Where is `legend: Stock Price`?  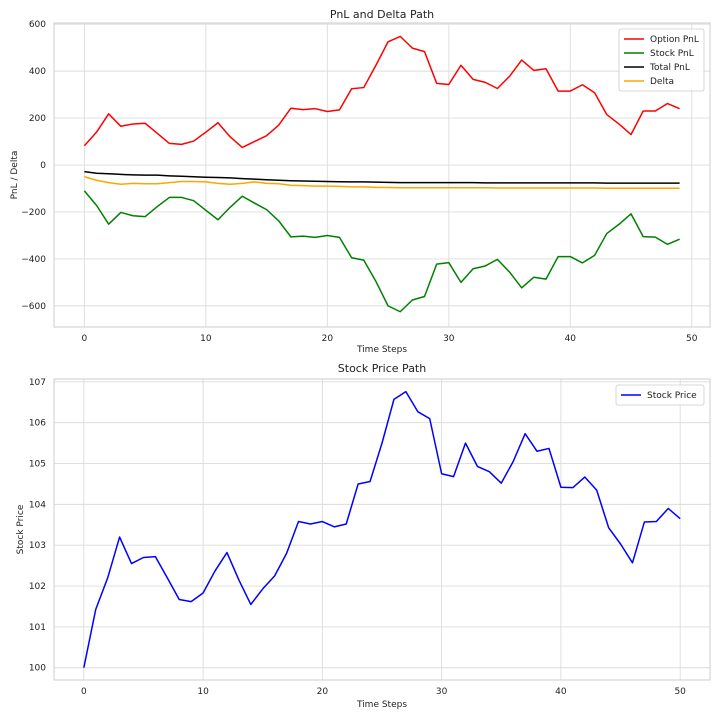
legend: Stock Price is located at coordinates (660, 395).